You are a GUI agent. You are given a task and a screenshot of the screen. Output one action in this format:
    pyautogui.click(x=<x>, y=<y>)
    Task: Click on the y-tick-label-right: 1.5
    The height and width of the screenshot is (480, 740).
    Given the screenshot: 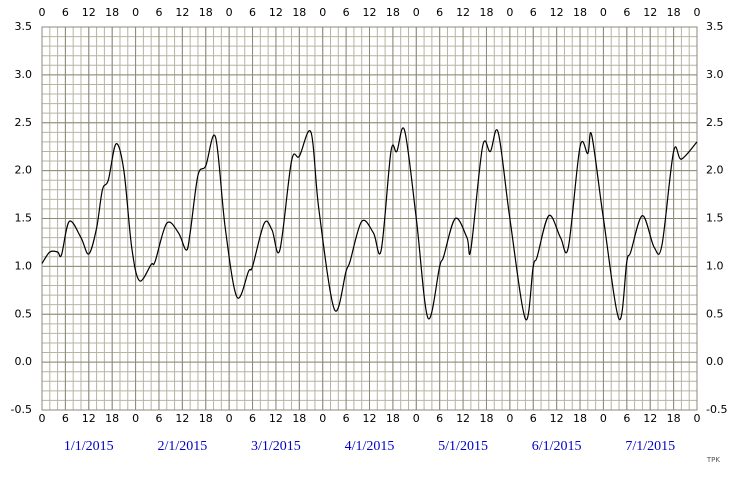 What is the action you would take?
    pyautogui.click(x=715, y=218)
    